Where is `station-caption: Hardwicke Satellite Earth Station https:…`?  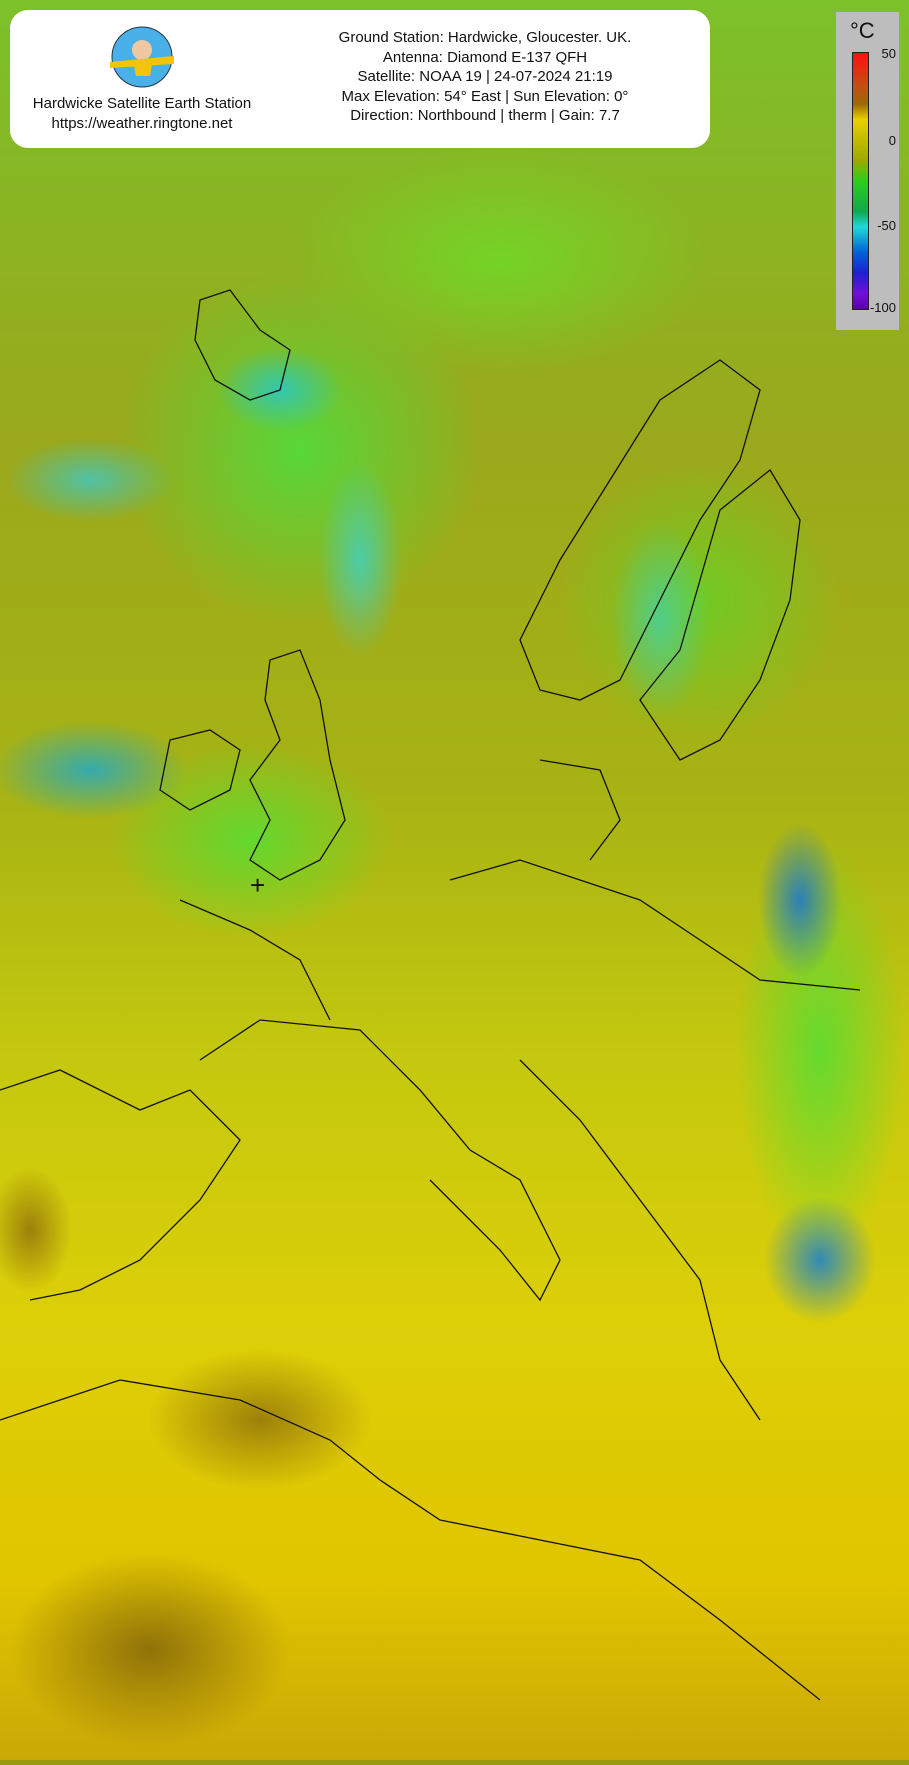 station-caption: Hardwicke Satellite Earth Station https:… is located at coordinates (142, 113).